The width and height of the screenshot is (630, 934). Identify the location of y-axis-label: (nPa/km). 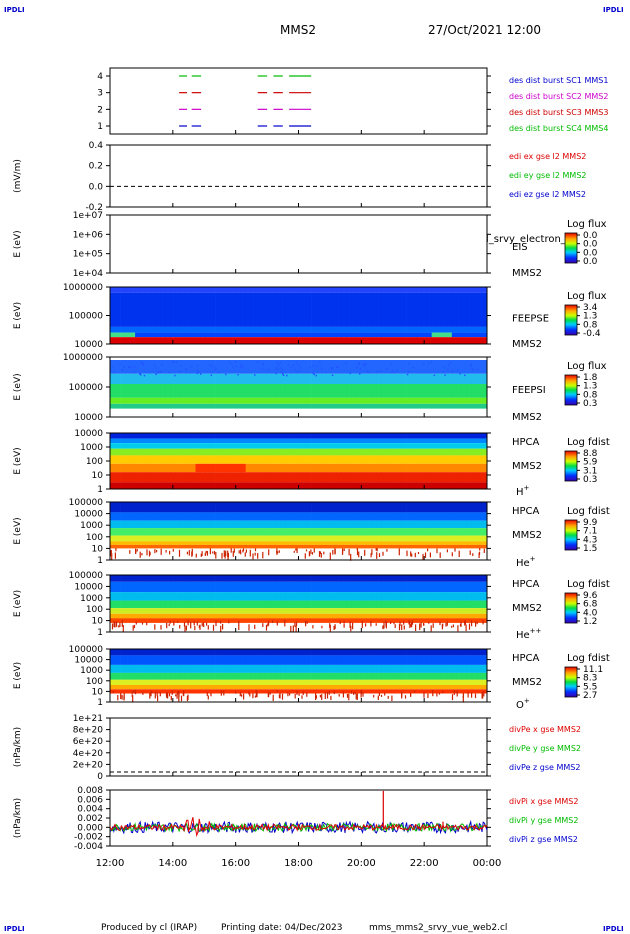
(18, 818).